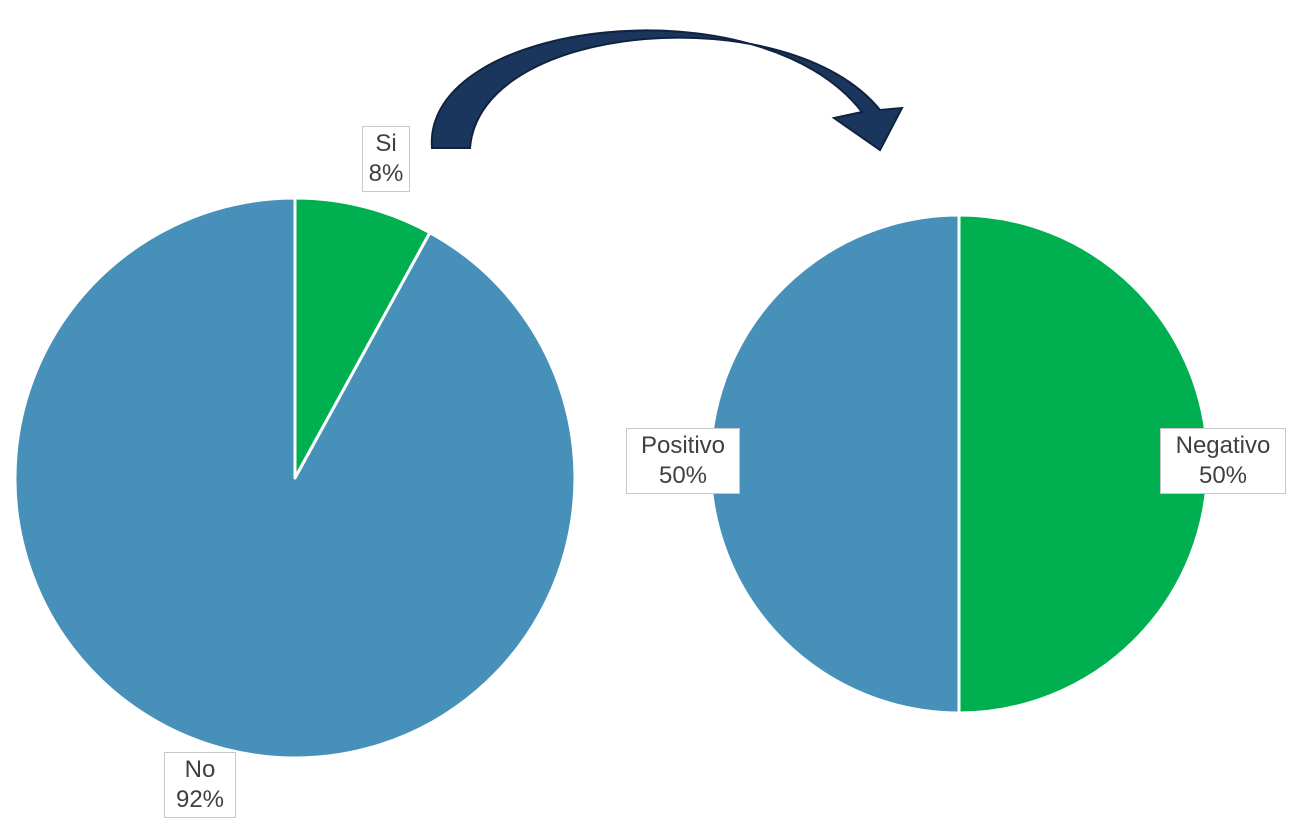 Image resolution: width=1289 pixels, height=830 pixels. Describe the element at coordinates (386, 159) in the screenshot. I see `data-label-si: Si 8%` at that location.